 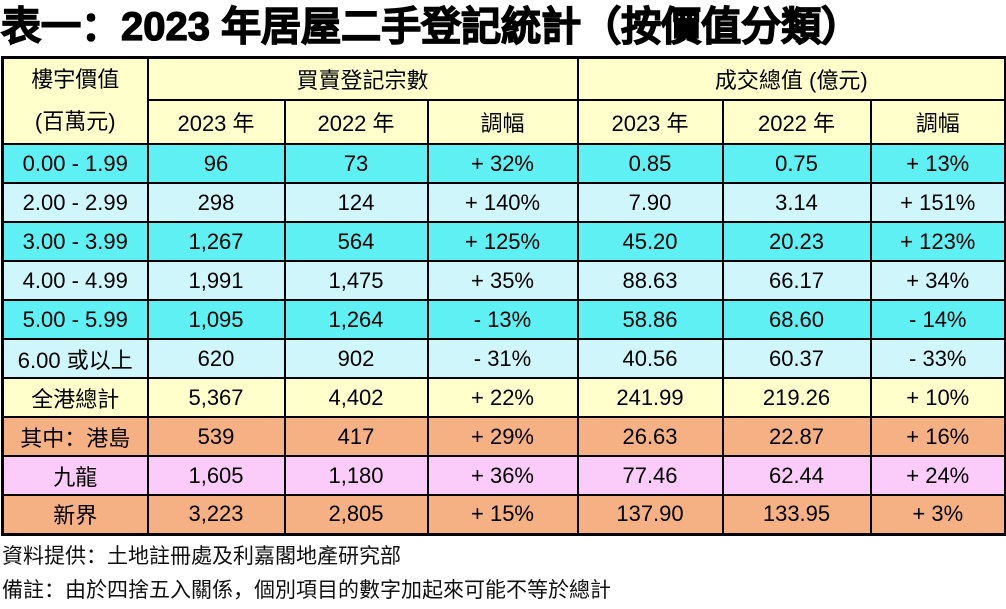 What do you see at coordinates (75, 202) in the screenshot?
I see `row-label: 2.00 - 2.99` at bounding box center [75, 202].